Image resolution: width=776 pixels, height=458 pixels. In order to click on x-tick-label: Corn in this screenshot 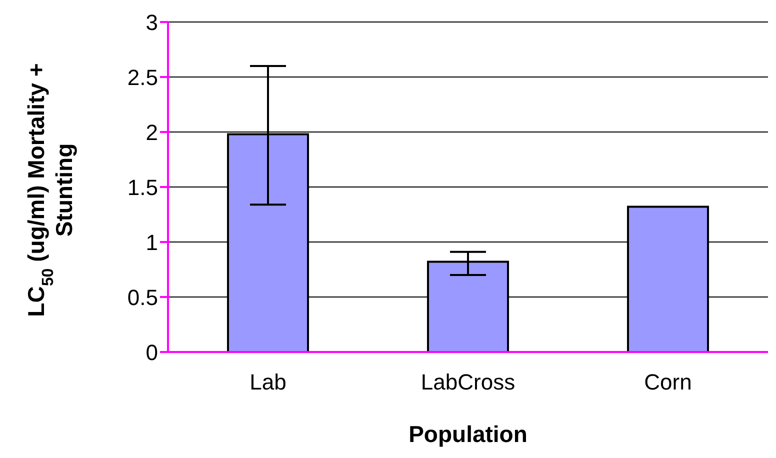, I will do `click(668, 382)`.